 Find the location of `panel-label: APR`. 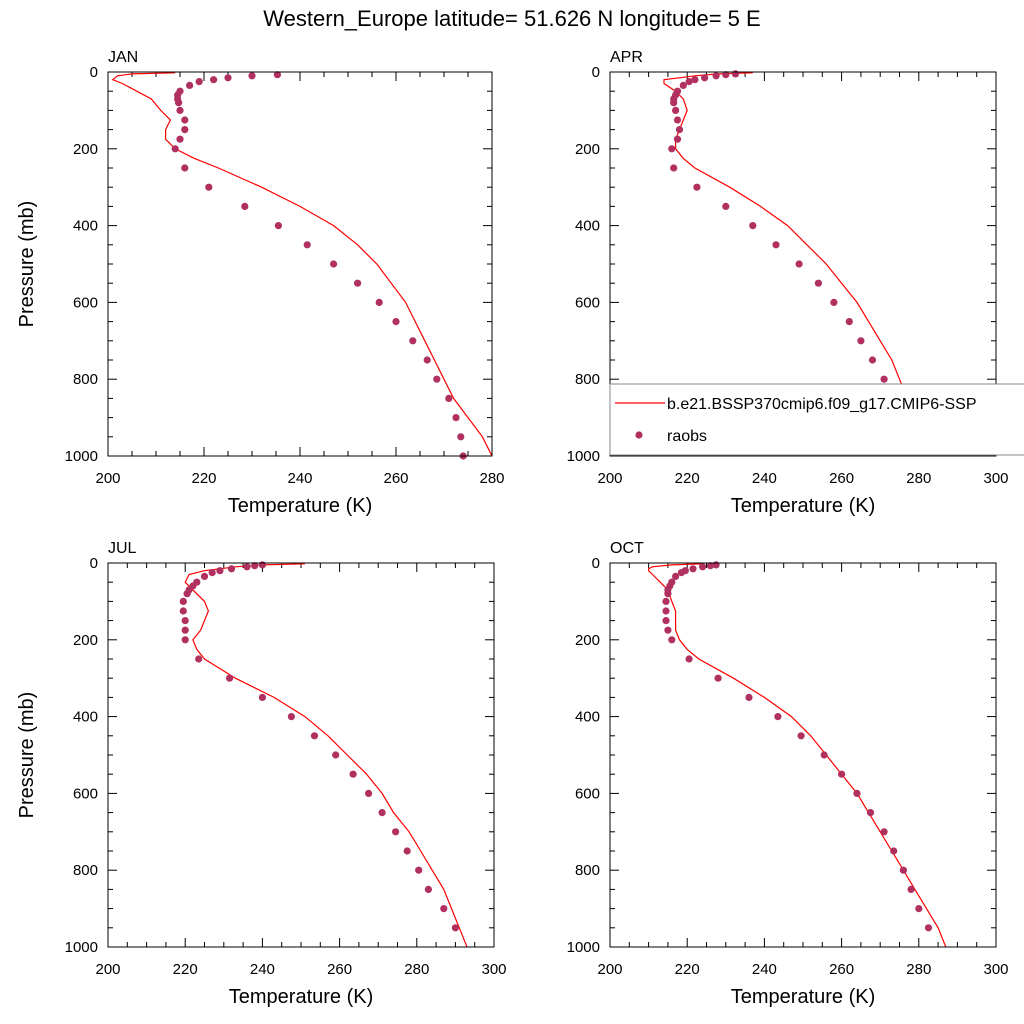

panel-label: APR is located at coordinates (626, 57).